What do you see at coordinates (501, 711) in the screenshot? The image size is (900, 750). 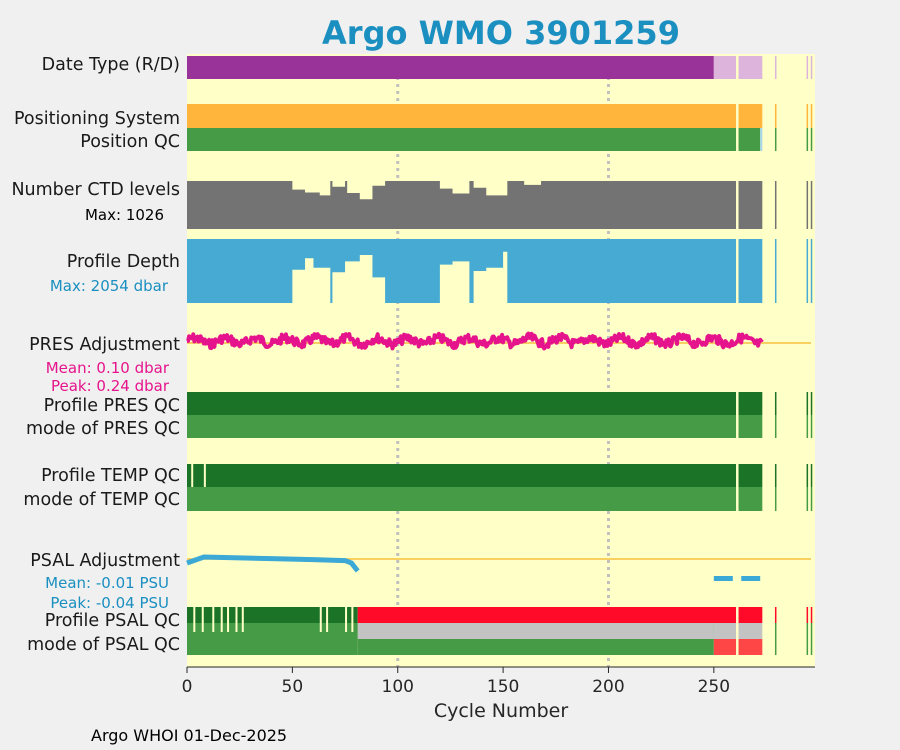 I see `x-axis-label: Cycle Number` at bounding box center [501, 711].